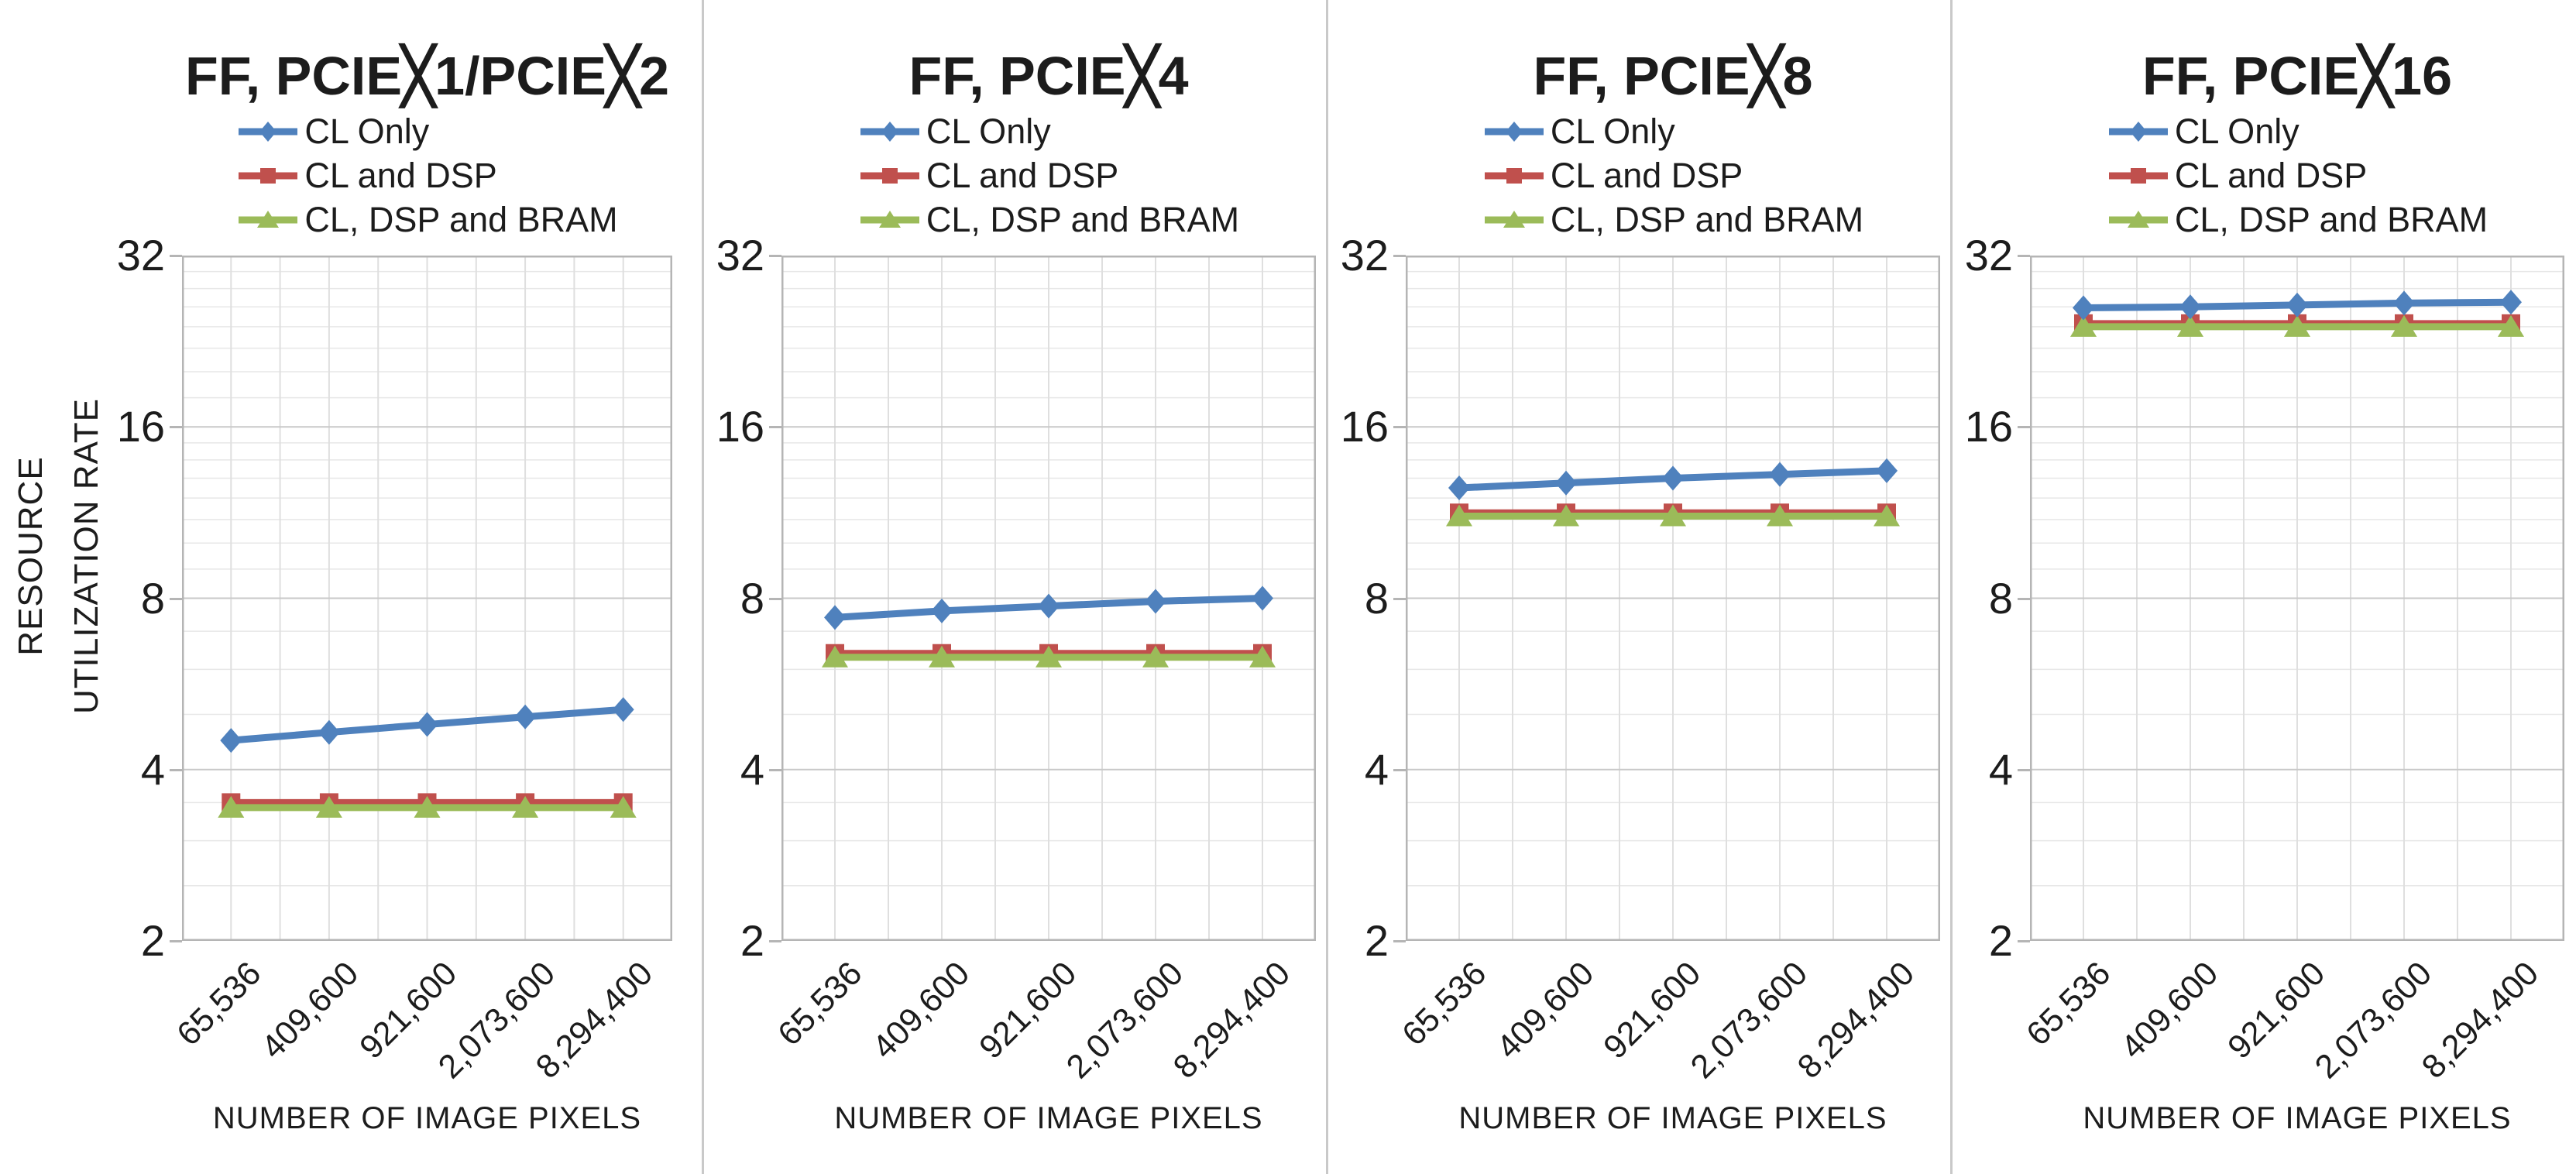  Describe the element at coordinates (86, 556) in the screenshot. I see `y-axis-title-line2: UTILIZATION RATE` at that location.